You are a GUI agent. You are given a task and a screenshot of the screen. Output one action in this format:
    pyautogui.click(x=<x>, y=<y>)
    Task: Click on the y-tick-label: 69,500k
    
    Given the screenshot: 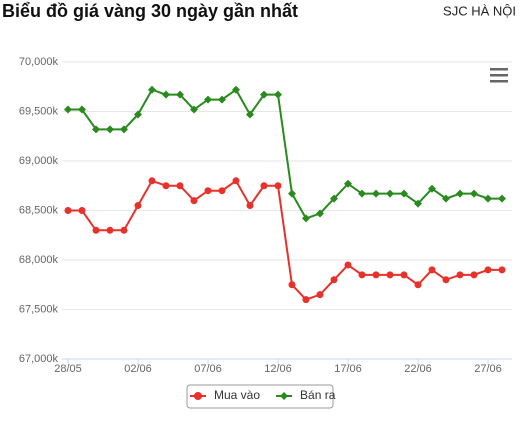 What is the action you would take?
    pyautogui.click(x=39, y=111)
    